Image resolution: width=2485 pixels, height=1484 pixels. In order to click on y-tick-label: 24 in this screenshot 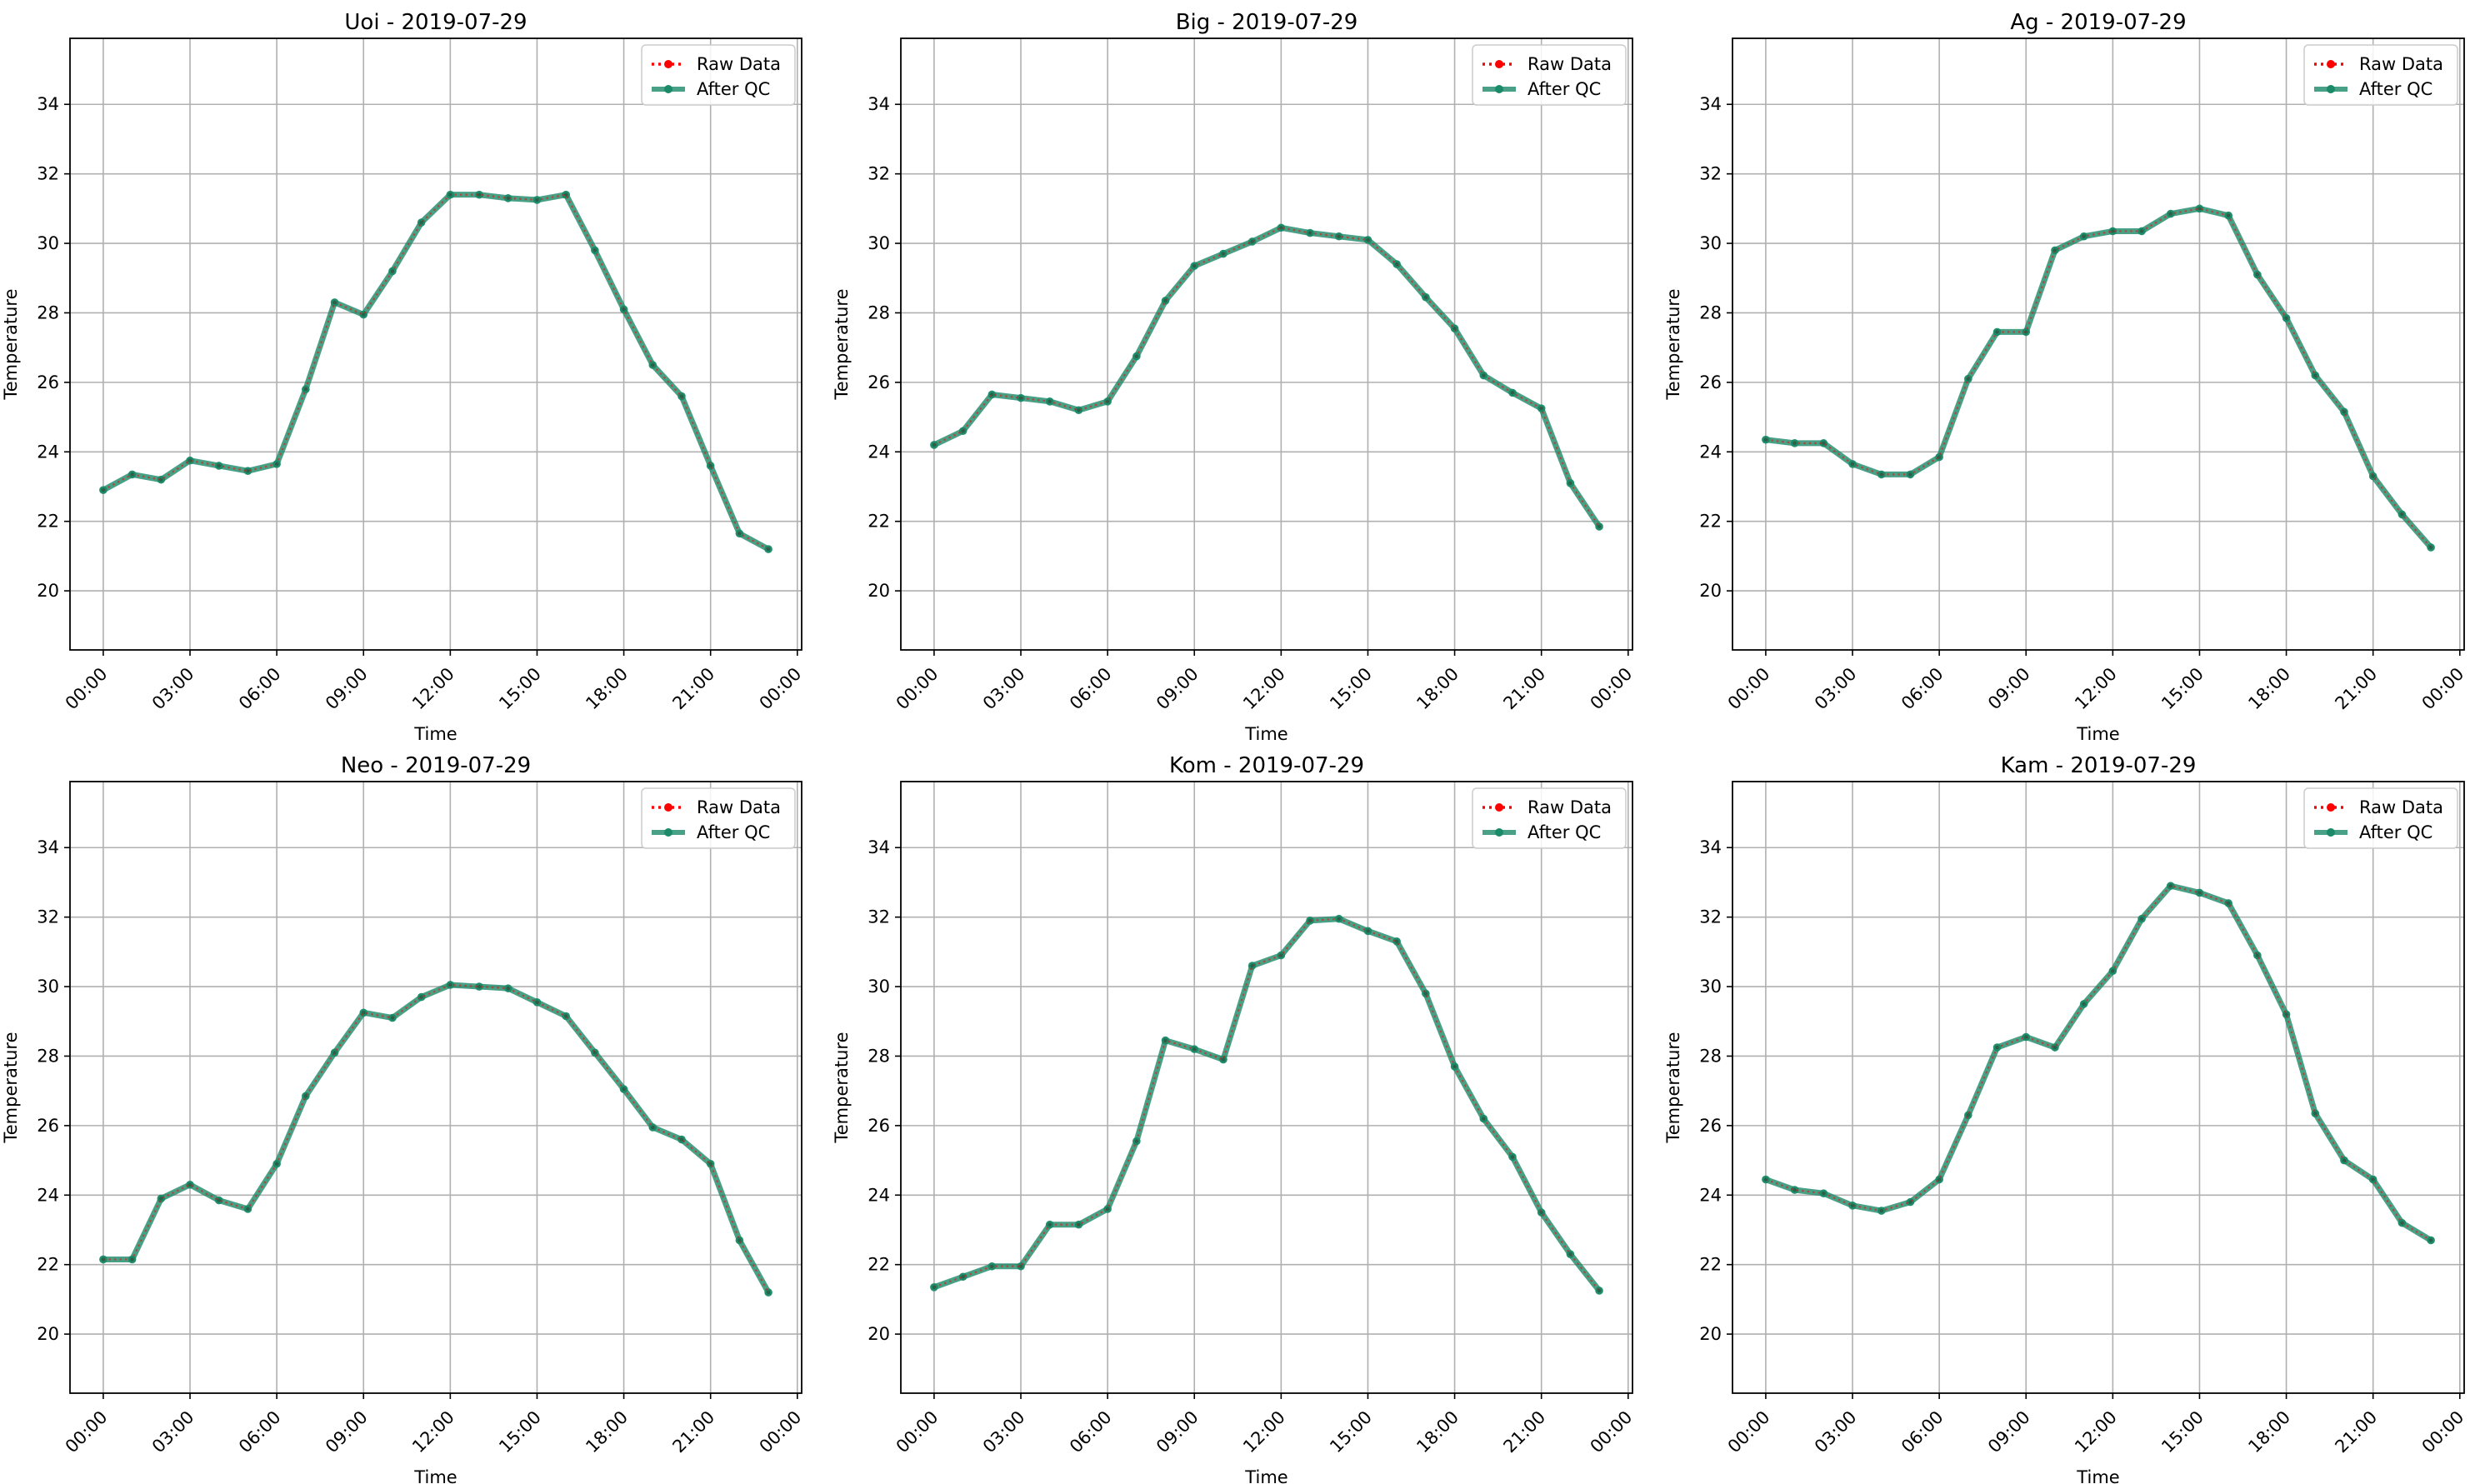, I will do `click(48, 452)`.